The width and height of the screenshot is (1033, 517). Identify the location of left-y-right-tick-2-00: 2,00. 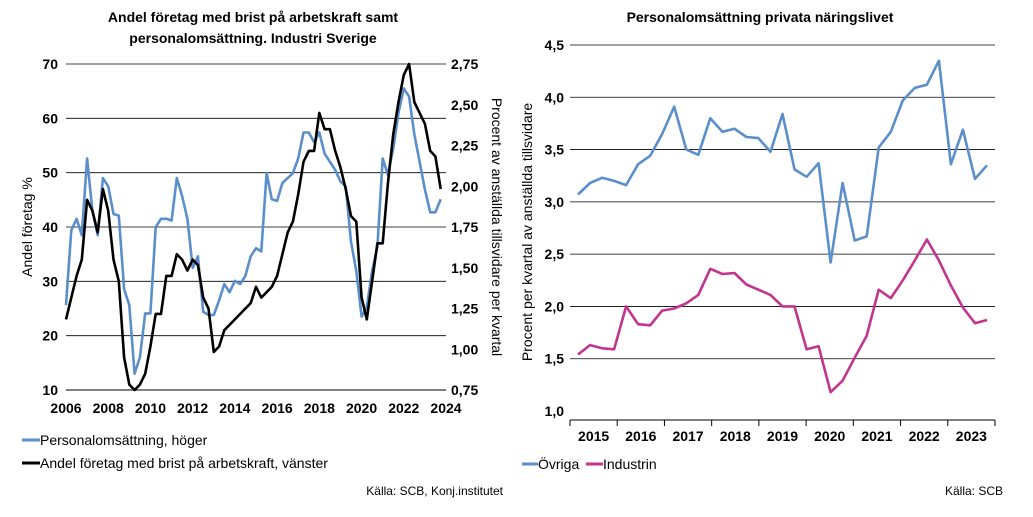
(464, 186).